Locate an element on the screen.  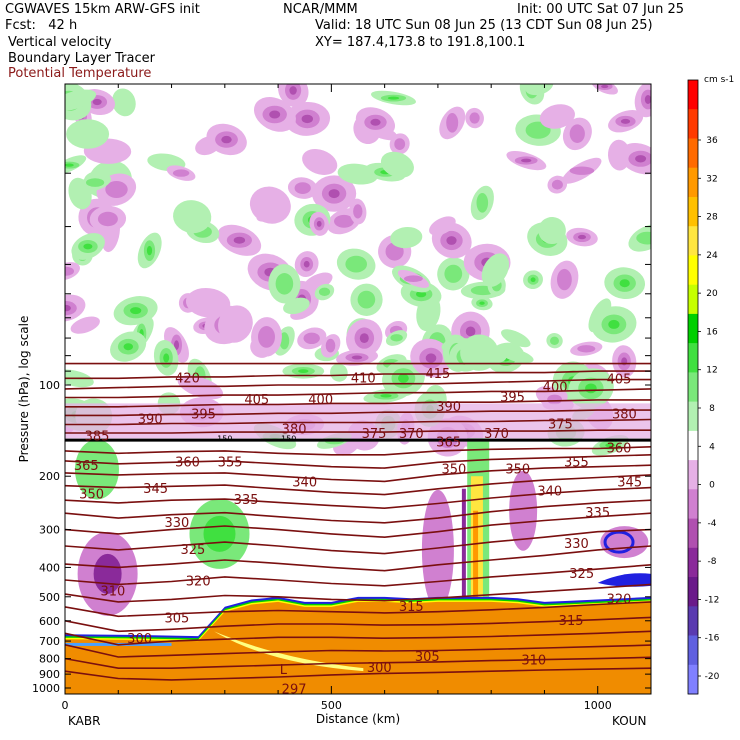
theta-label: 355 is located at coordinates (230, 462).